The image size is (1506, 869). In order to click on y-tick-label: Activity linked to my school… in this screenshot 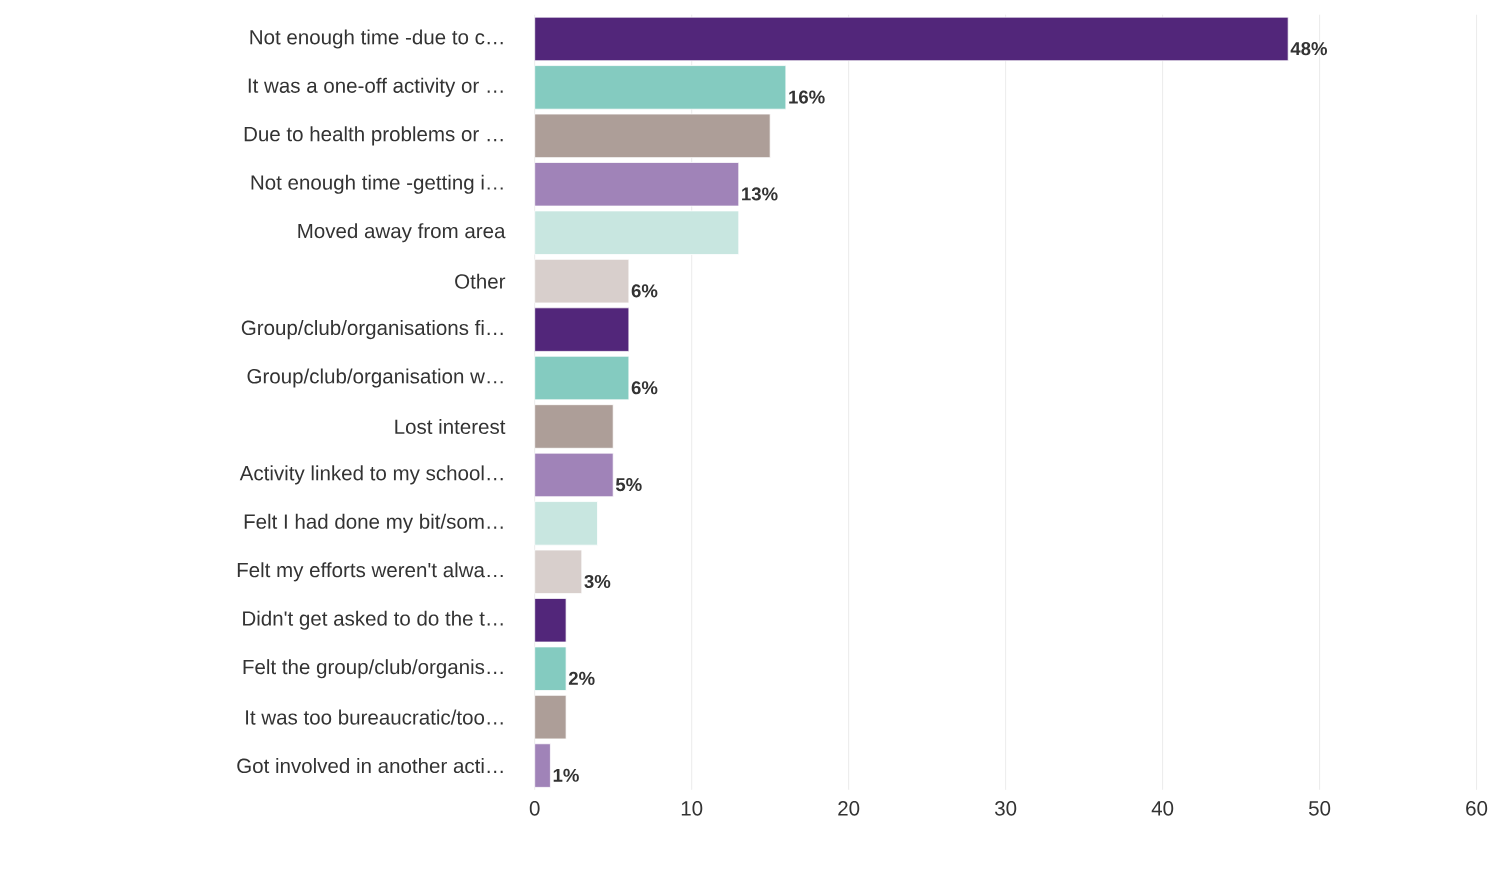, I will do `click(371, 475)`.